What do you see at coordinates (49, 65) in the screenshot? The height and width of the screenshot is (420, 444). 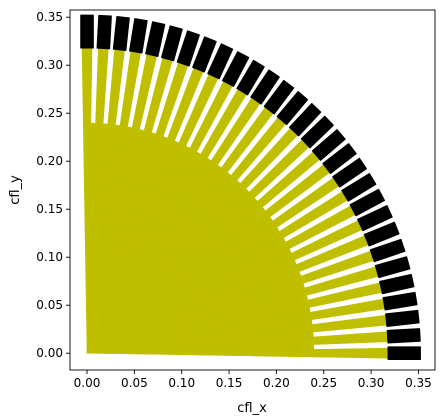 I see `y-tick-label: 0.30` at bounding box center [49, 65].